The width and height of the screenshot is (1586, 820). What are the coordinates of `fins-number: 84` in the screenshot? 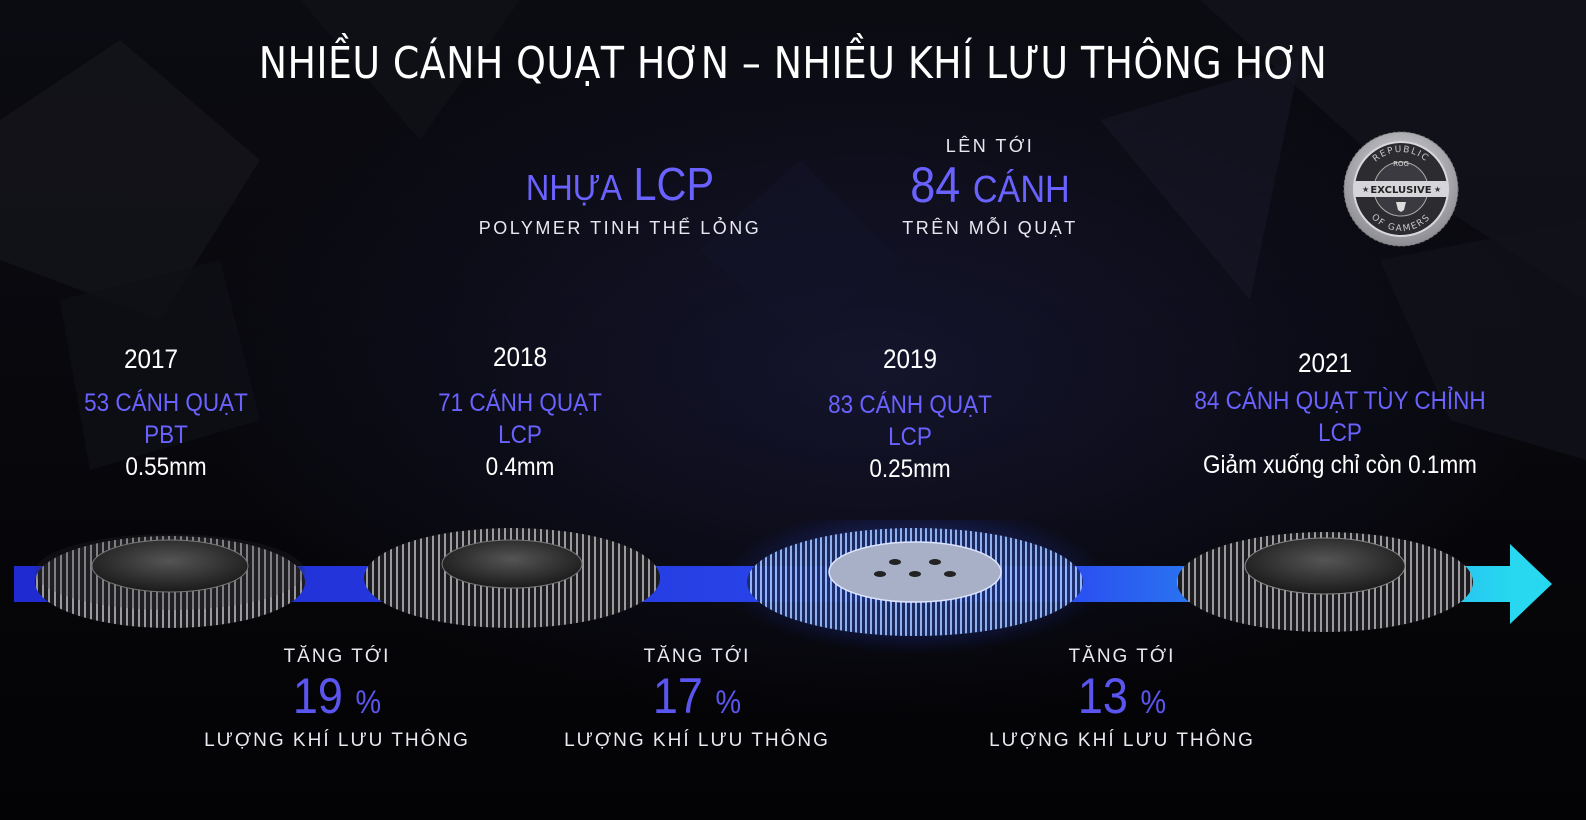 It's located at (935, 185).